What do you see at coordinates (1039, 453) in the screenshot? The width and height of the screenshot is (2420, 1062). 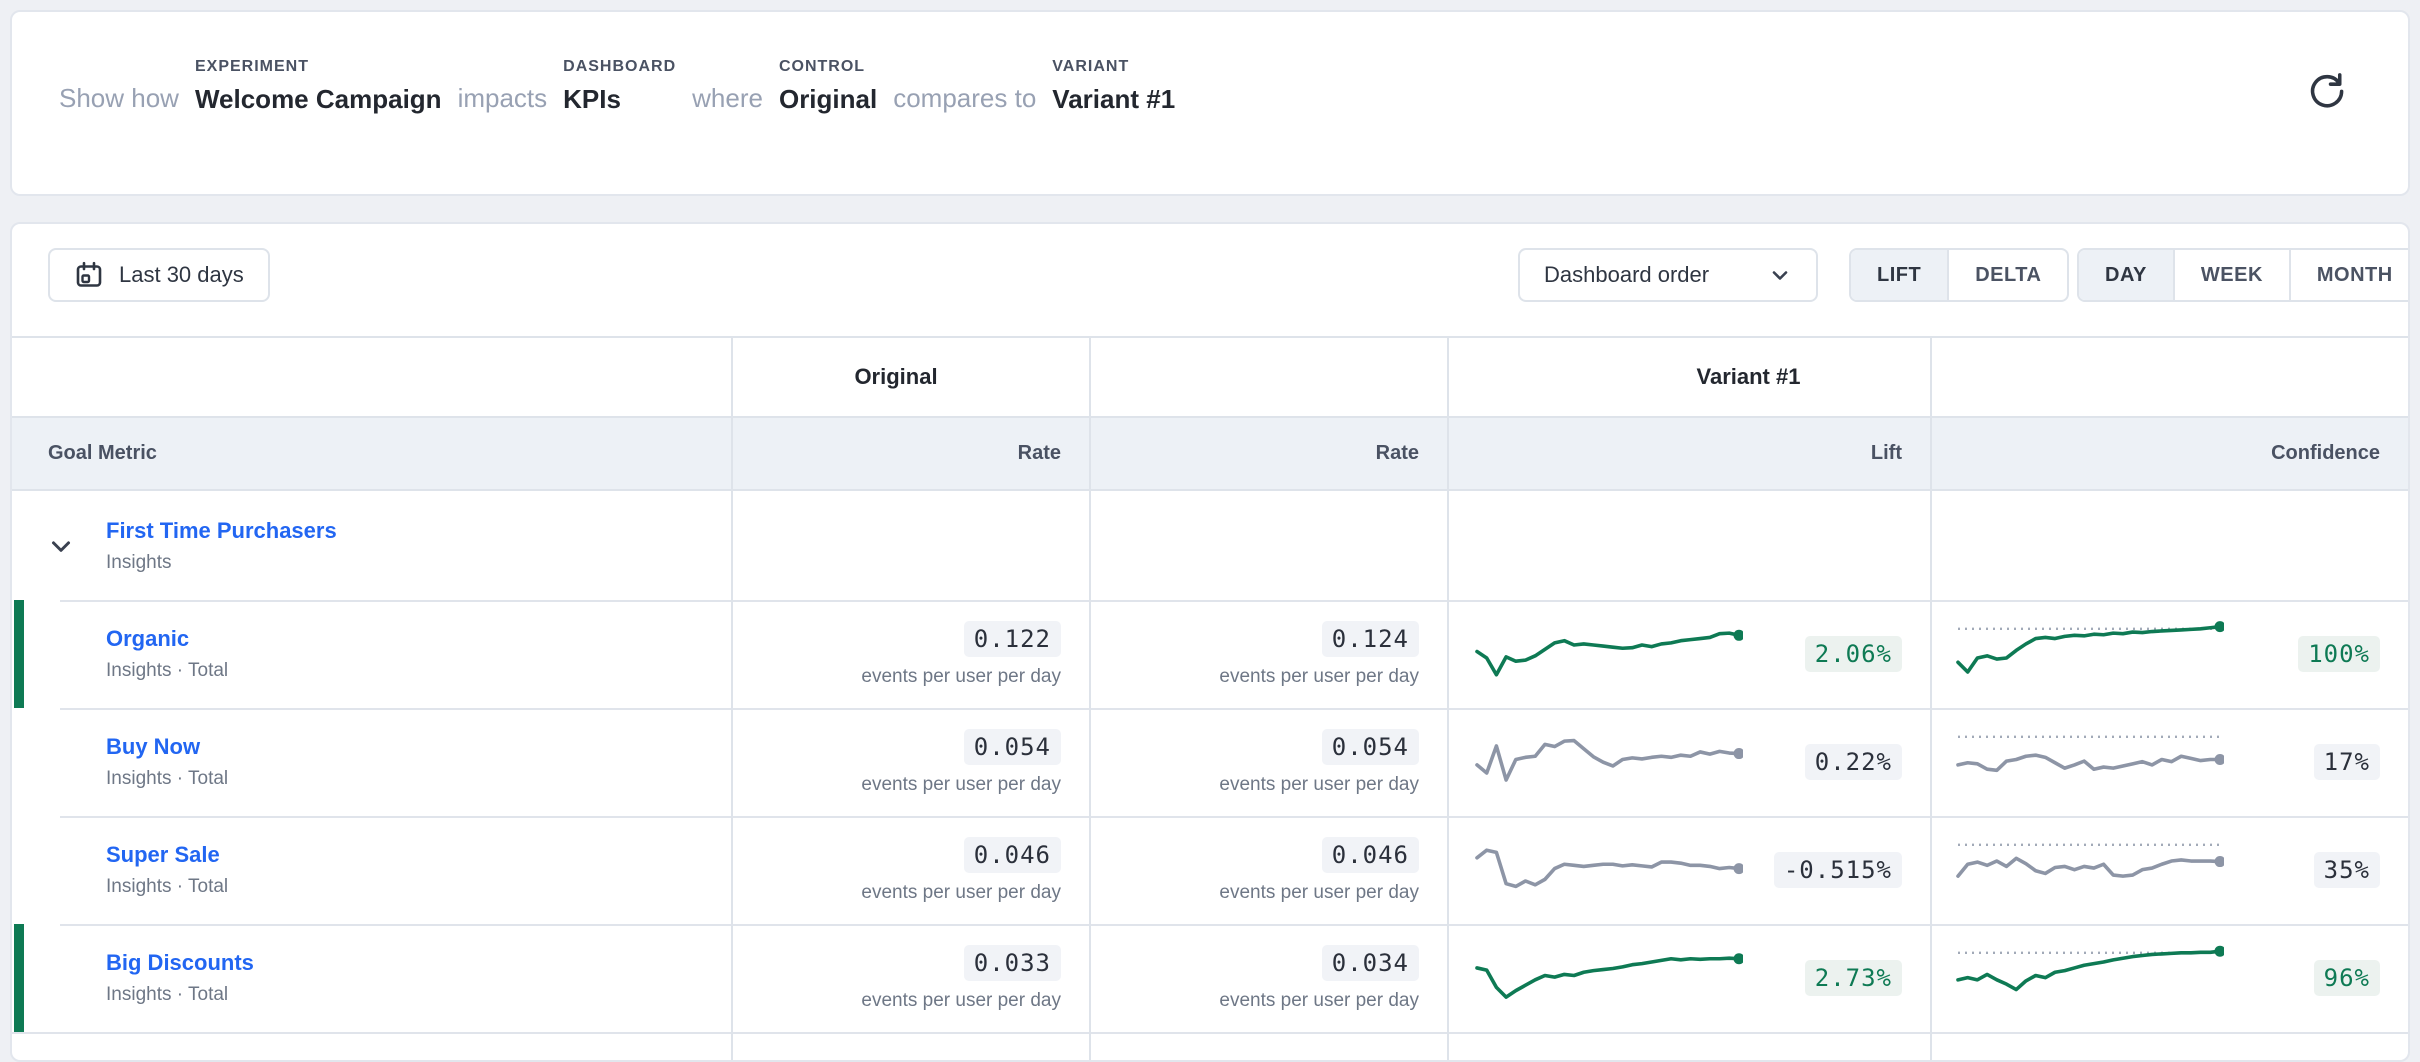 I see `original-rate-header: Rate` at bounding box center [1039, 453].